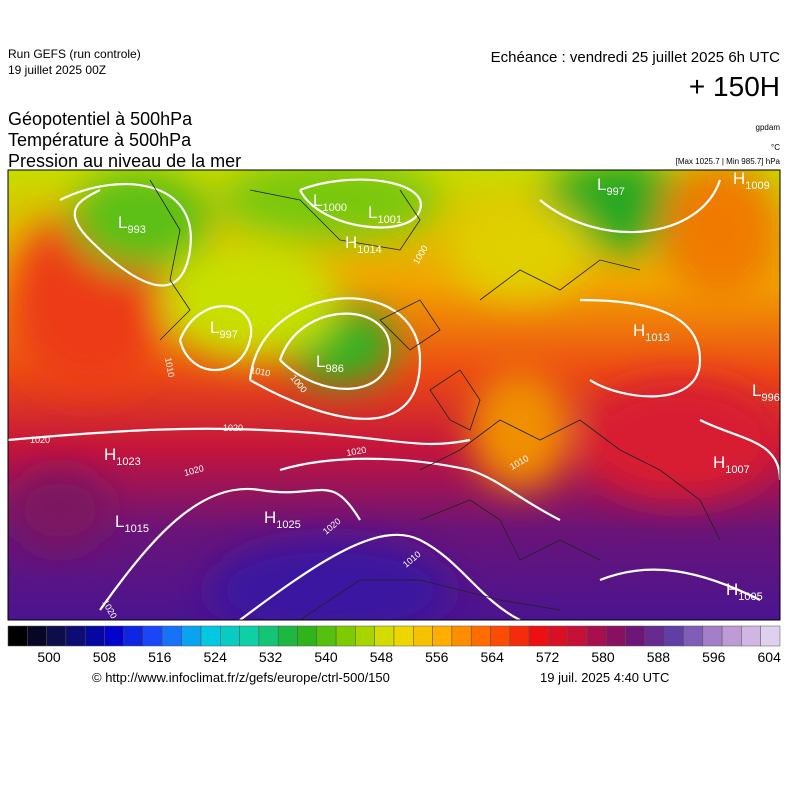  Describe the element at coordinates (136, 529) in the screenshot. I see `pressure-value: 1015` at that location.